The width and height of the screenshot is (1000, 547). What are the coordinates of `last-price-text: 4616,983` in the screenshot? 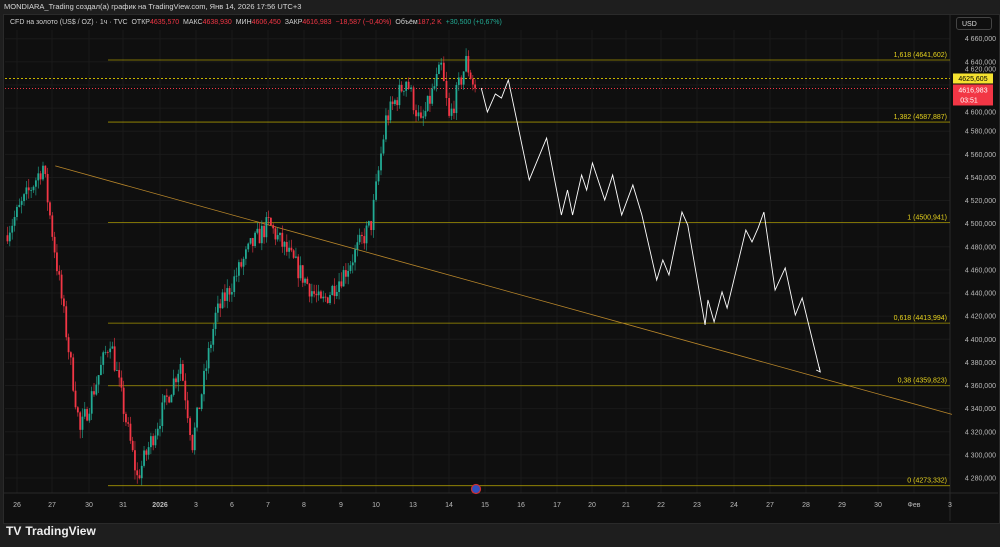 It's located at (972, 90).